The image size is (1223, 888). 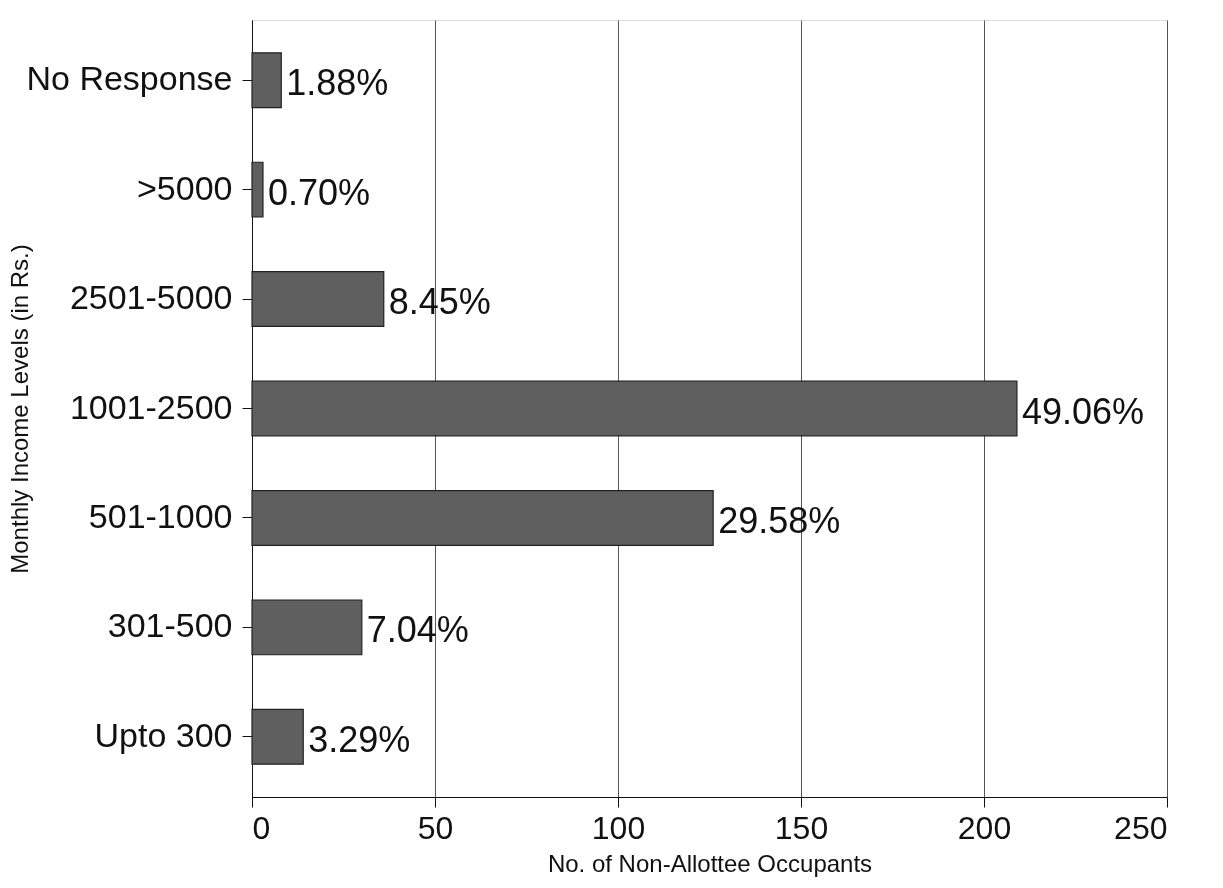 What do you see at coordinates (319, 192) in the screenshot?
I see `annotation: 0.70%` at bounding box center [319, 192].